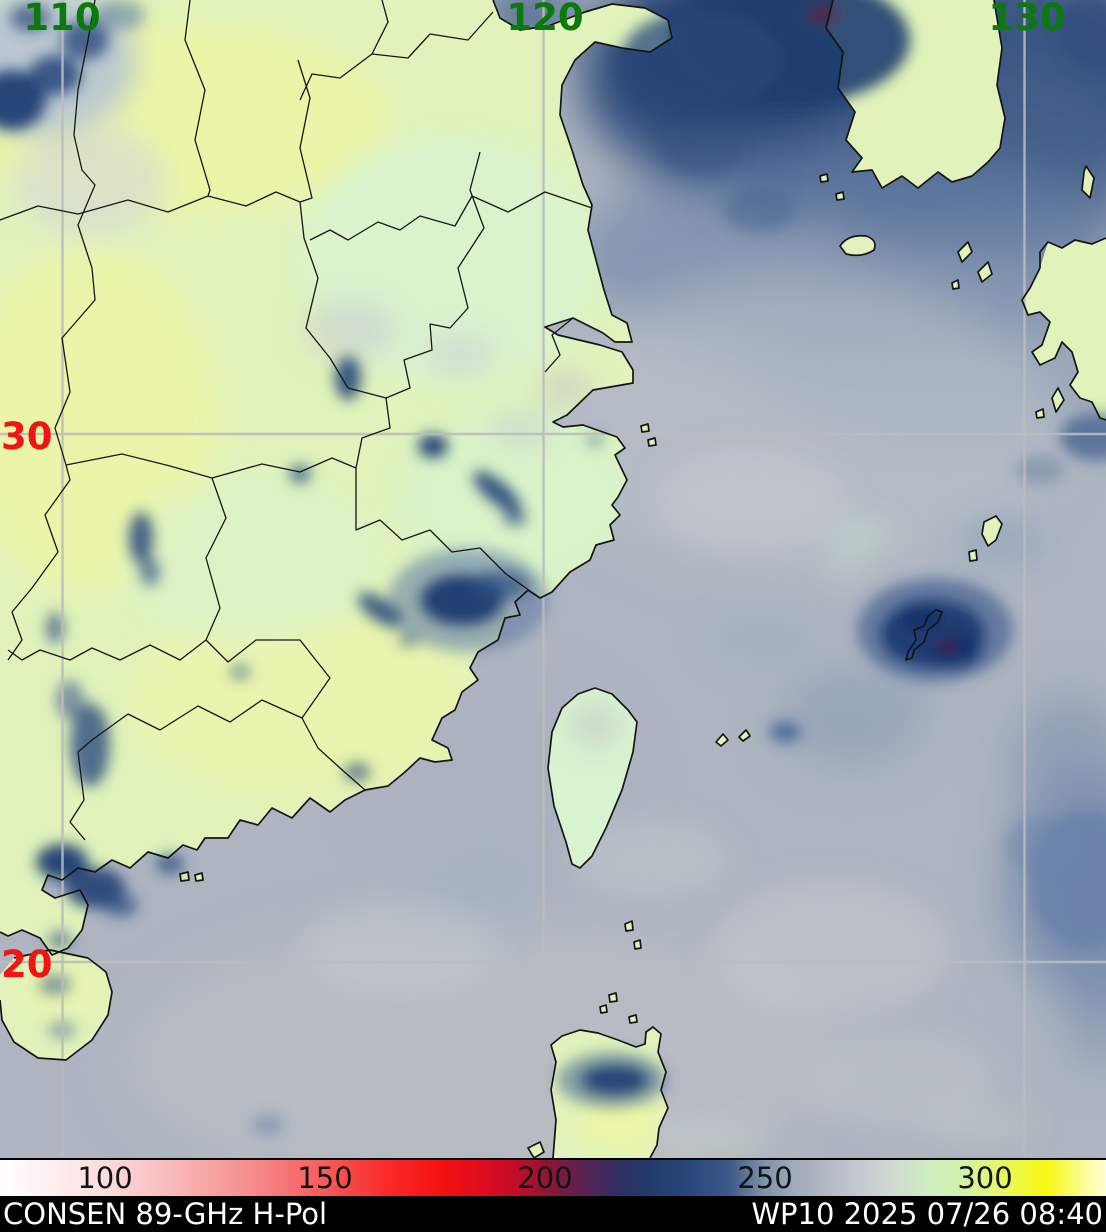  I want to click on brightness-temperature-colorbar, so click(553, 1177).